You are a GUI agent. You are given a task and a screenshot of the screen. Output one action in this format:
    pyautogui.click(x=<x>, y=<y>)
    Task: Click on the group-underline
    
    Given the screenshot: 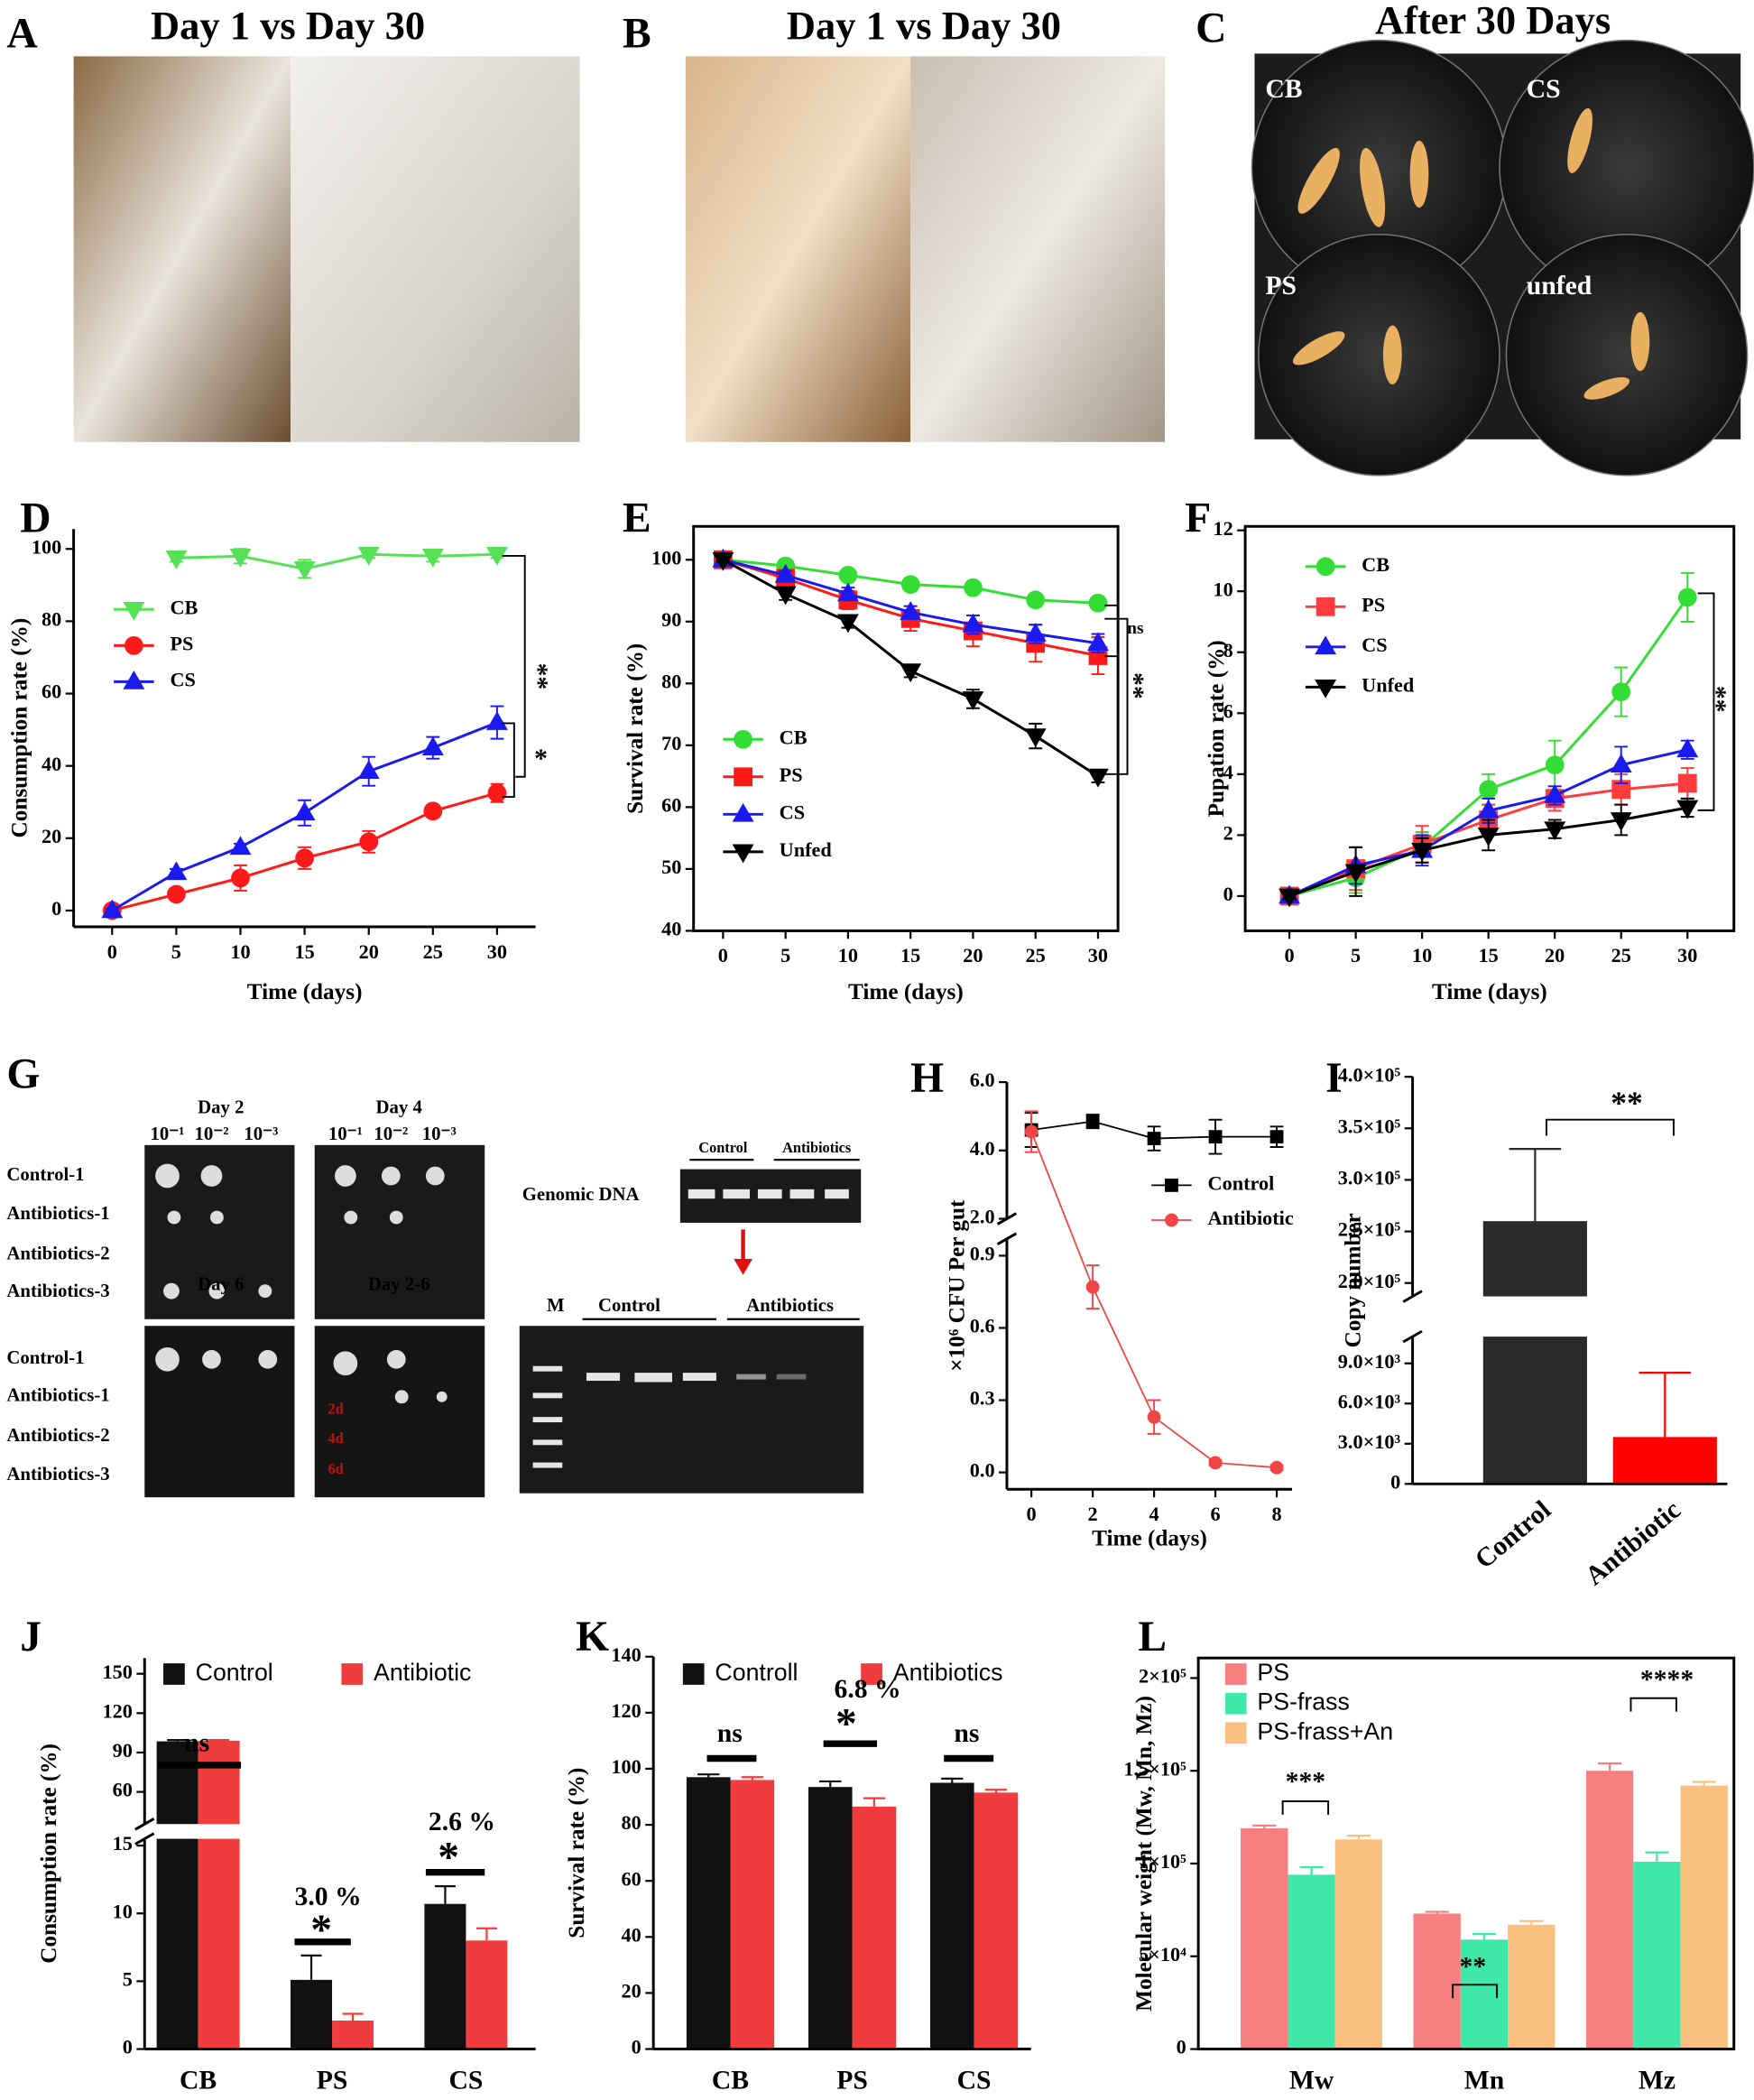 What is the action you would take?
    pyautogui.click(x=721, y=1239)
    